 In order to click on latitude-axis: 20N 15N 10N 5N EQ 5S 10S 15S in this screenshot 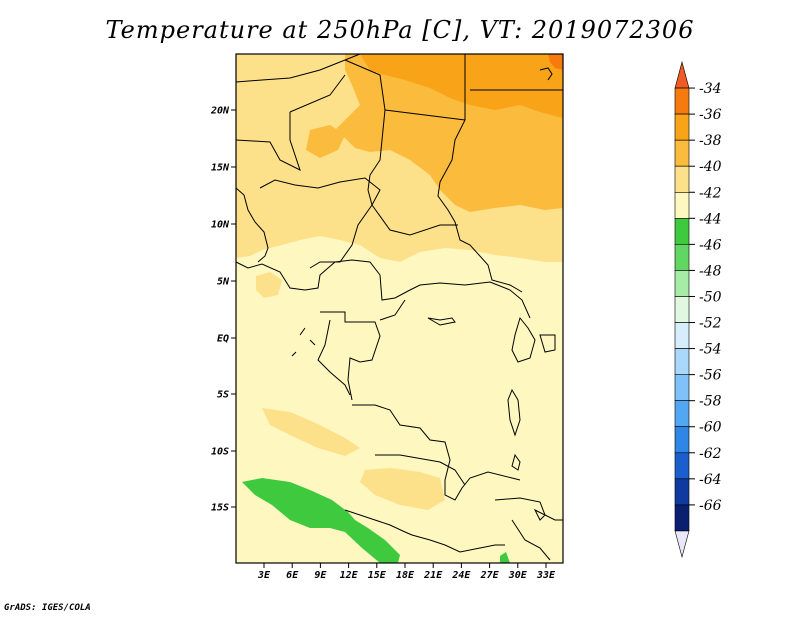, I will do `click(223, 310)`.